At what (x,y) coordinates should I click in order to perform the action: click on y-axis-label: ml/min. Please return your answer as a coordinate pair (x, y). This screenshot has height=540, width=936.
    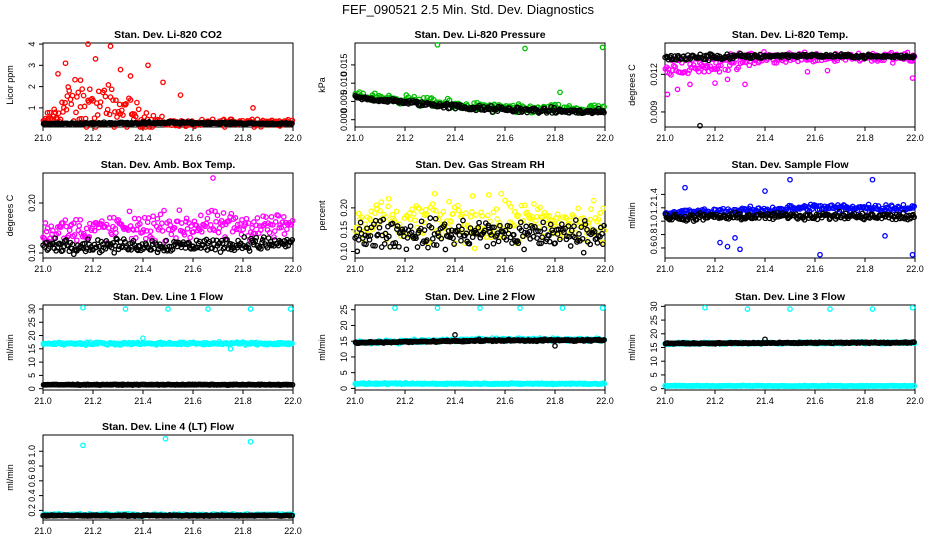
    Looking at the image, I should click on (632, 215).